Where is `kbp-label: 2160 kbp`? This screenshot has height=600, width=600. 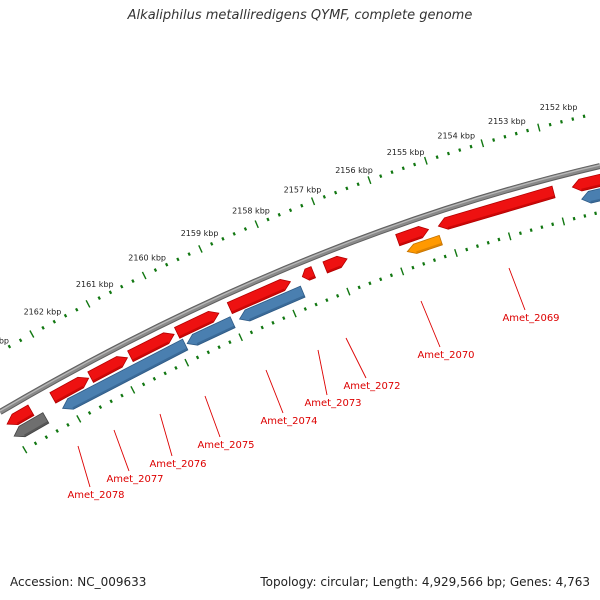 kbp-label: 2160 kbp is located at coordinates (147, 258).